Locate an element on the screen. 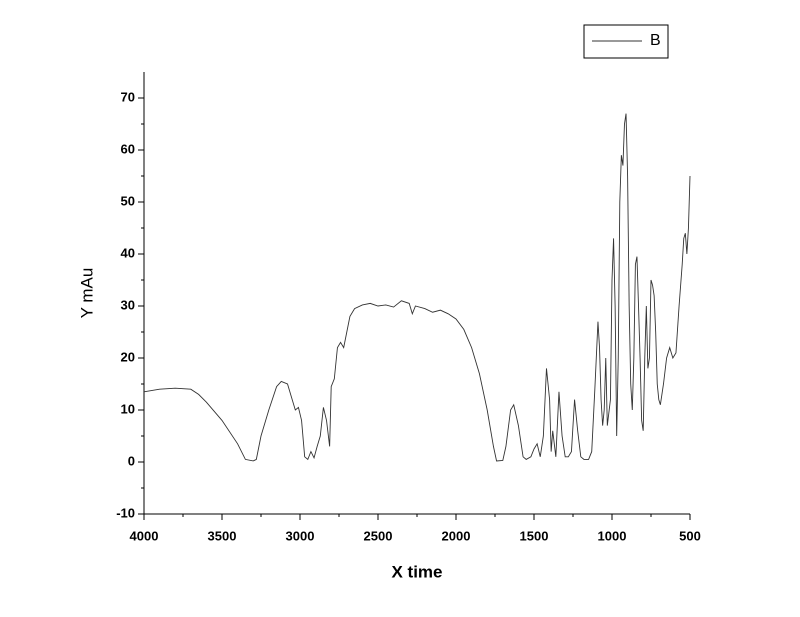 Image resolution: width=800 pixels, height=617 pixels. x-tick-label: 4000 is located at coordinates (144, 535).